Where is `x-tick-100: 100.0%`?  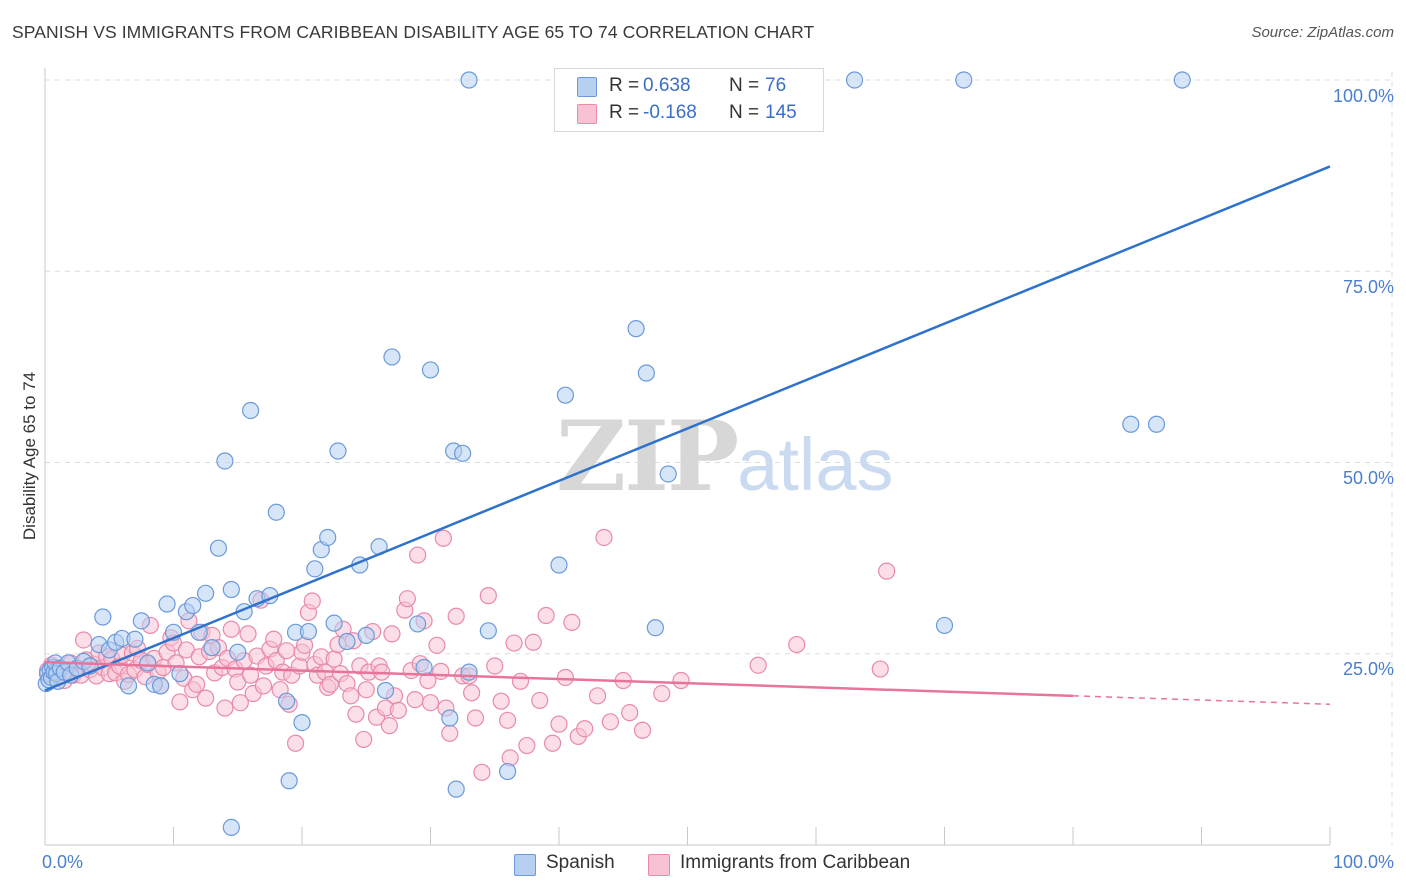 x-tick-100: 100.0% is located at coordinates (1363, 862).